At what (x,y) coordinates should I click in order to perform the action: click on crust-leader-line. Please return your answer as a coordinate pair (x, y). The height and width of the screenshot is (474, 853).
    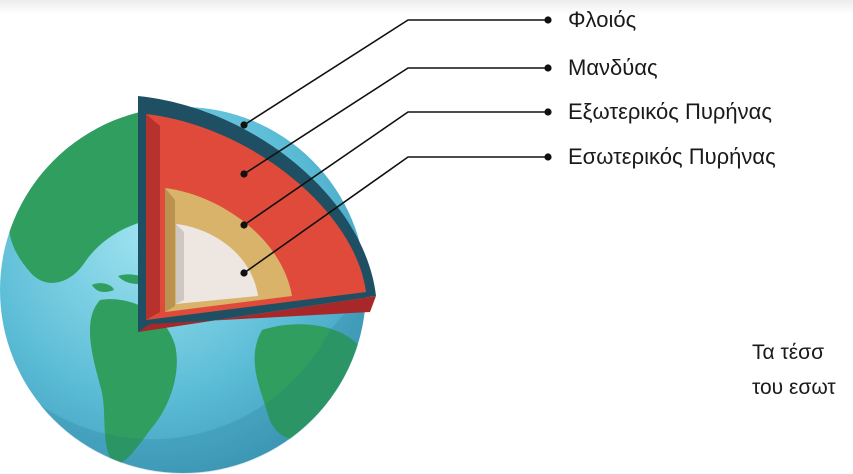
    Looking at the image, I should click on (395, 72).